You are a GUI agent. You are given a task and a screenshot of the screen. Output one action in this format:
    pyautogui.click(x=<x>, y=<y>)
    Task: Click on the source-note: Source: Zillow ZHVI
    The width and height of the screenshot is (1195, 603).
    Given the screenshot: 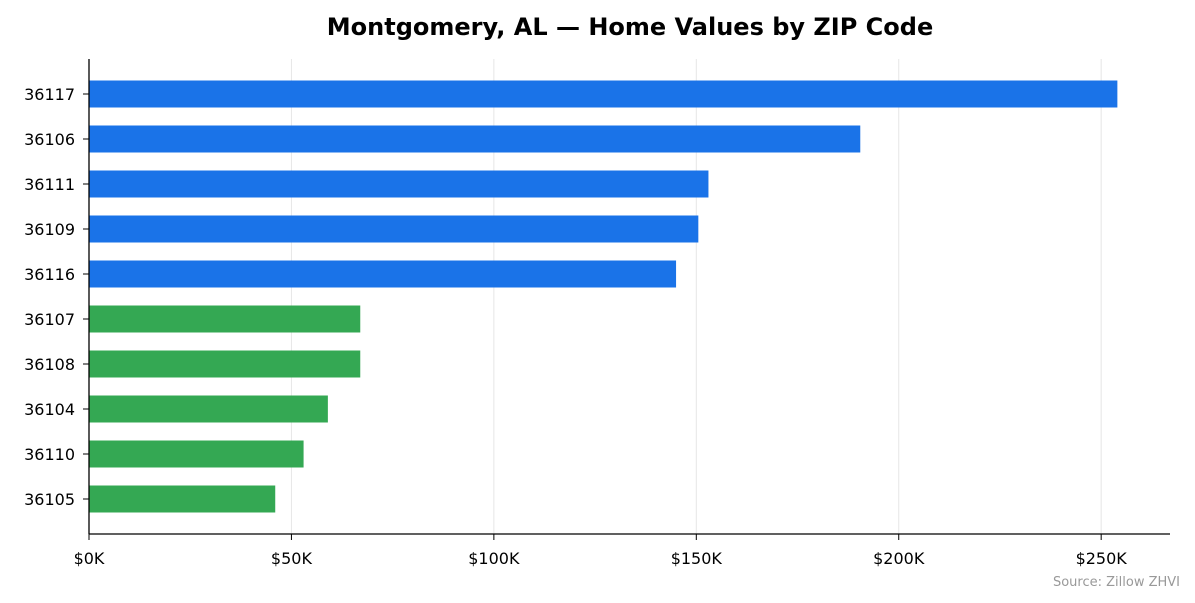 What is the action you would take?
    pyautogui.click(x=1116, y=582)
    